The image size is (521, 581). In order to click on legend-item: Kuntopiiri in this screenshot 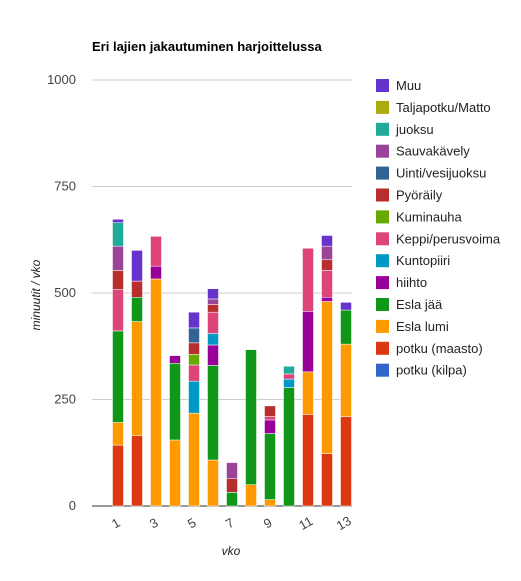, I will do `click(413, 260)`.